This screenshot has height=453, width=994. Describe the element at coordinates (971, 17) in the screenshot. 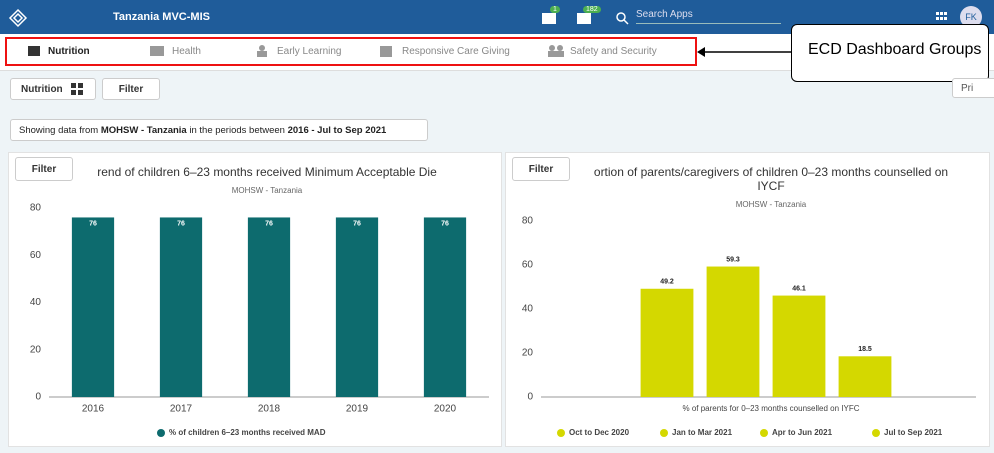

I see `avatar: FK` at that location.